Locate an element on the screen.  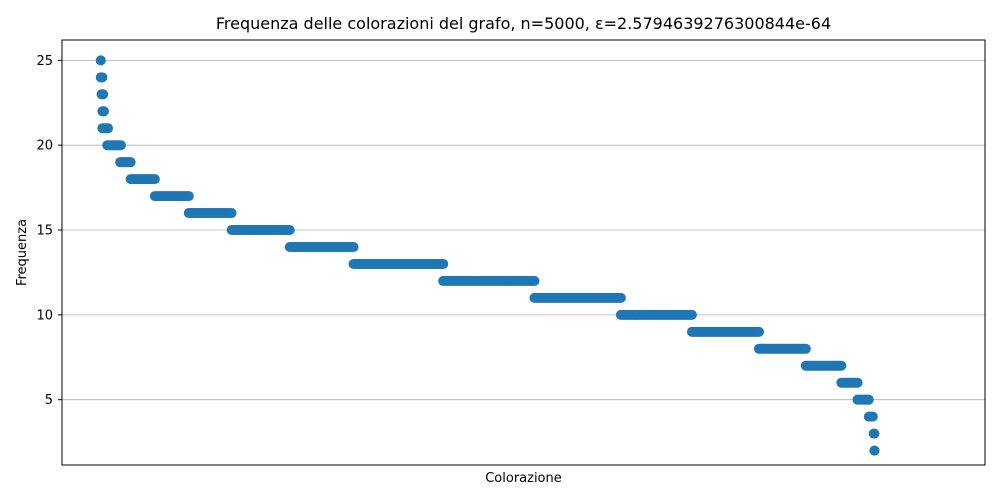
y-axis-ticks: 5 10 15 20 25 is located at coordinates (49, 231).